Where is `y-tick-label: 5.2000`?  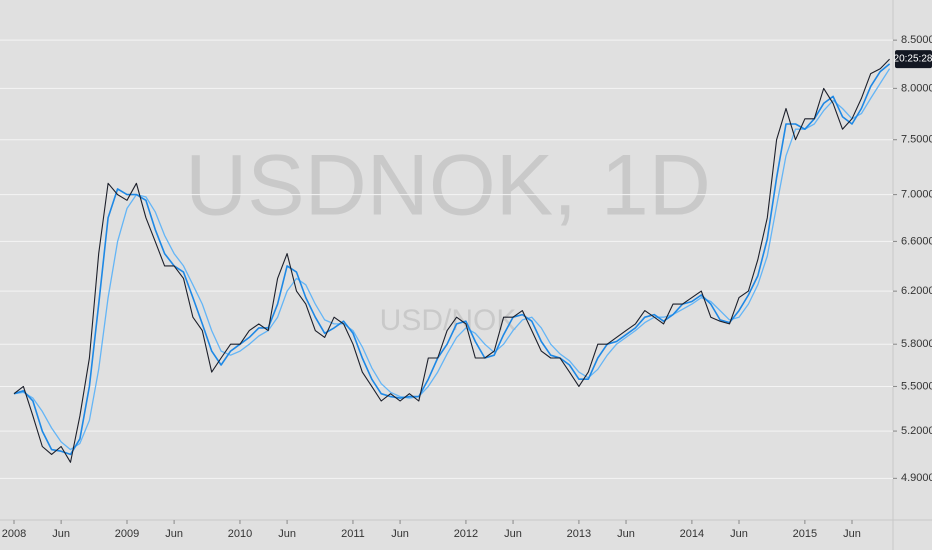 y-tick-label: 5.2000 is located at coordinates (916, 431).